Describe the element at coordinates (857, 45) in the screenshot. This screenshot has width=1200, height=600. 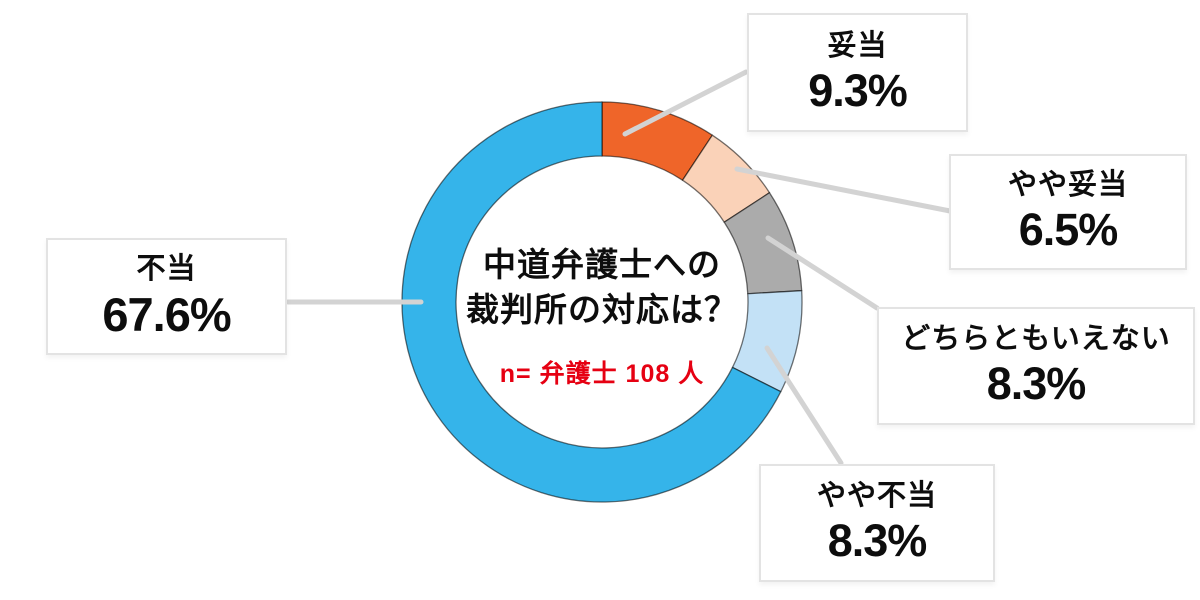
I see `category-label: 妥当` at that location.